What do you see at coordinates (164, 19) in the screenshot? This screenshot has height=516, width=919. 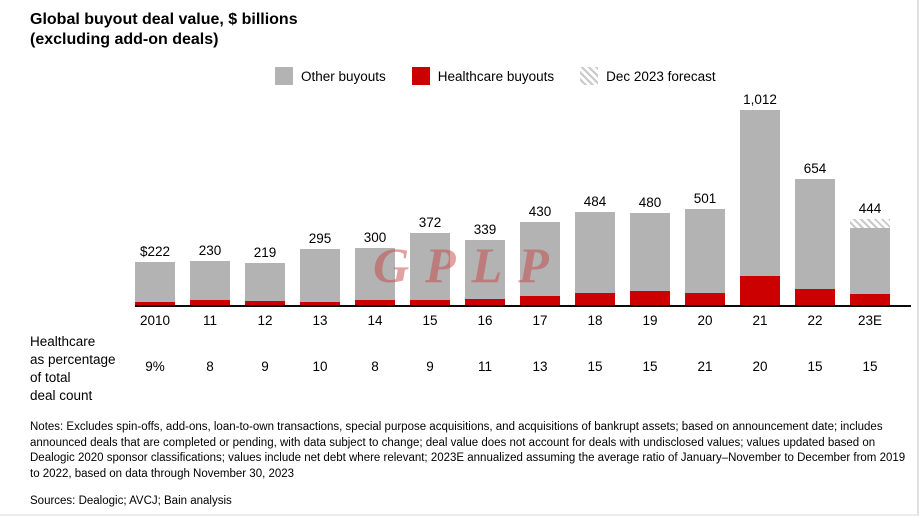 I see `title-line-1: Global buyout deal value, $ billions` at bounding box center [164, 19].